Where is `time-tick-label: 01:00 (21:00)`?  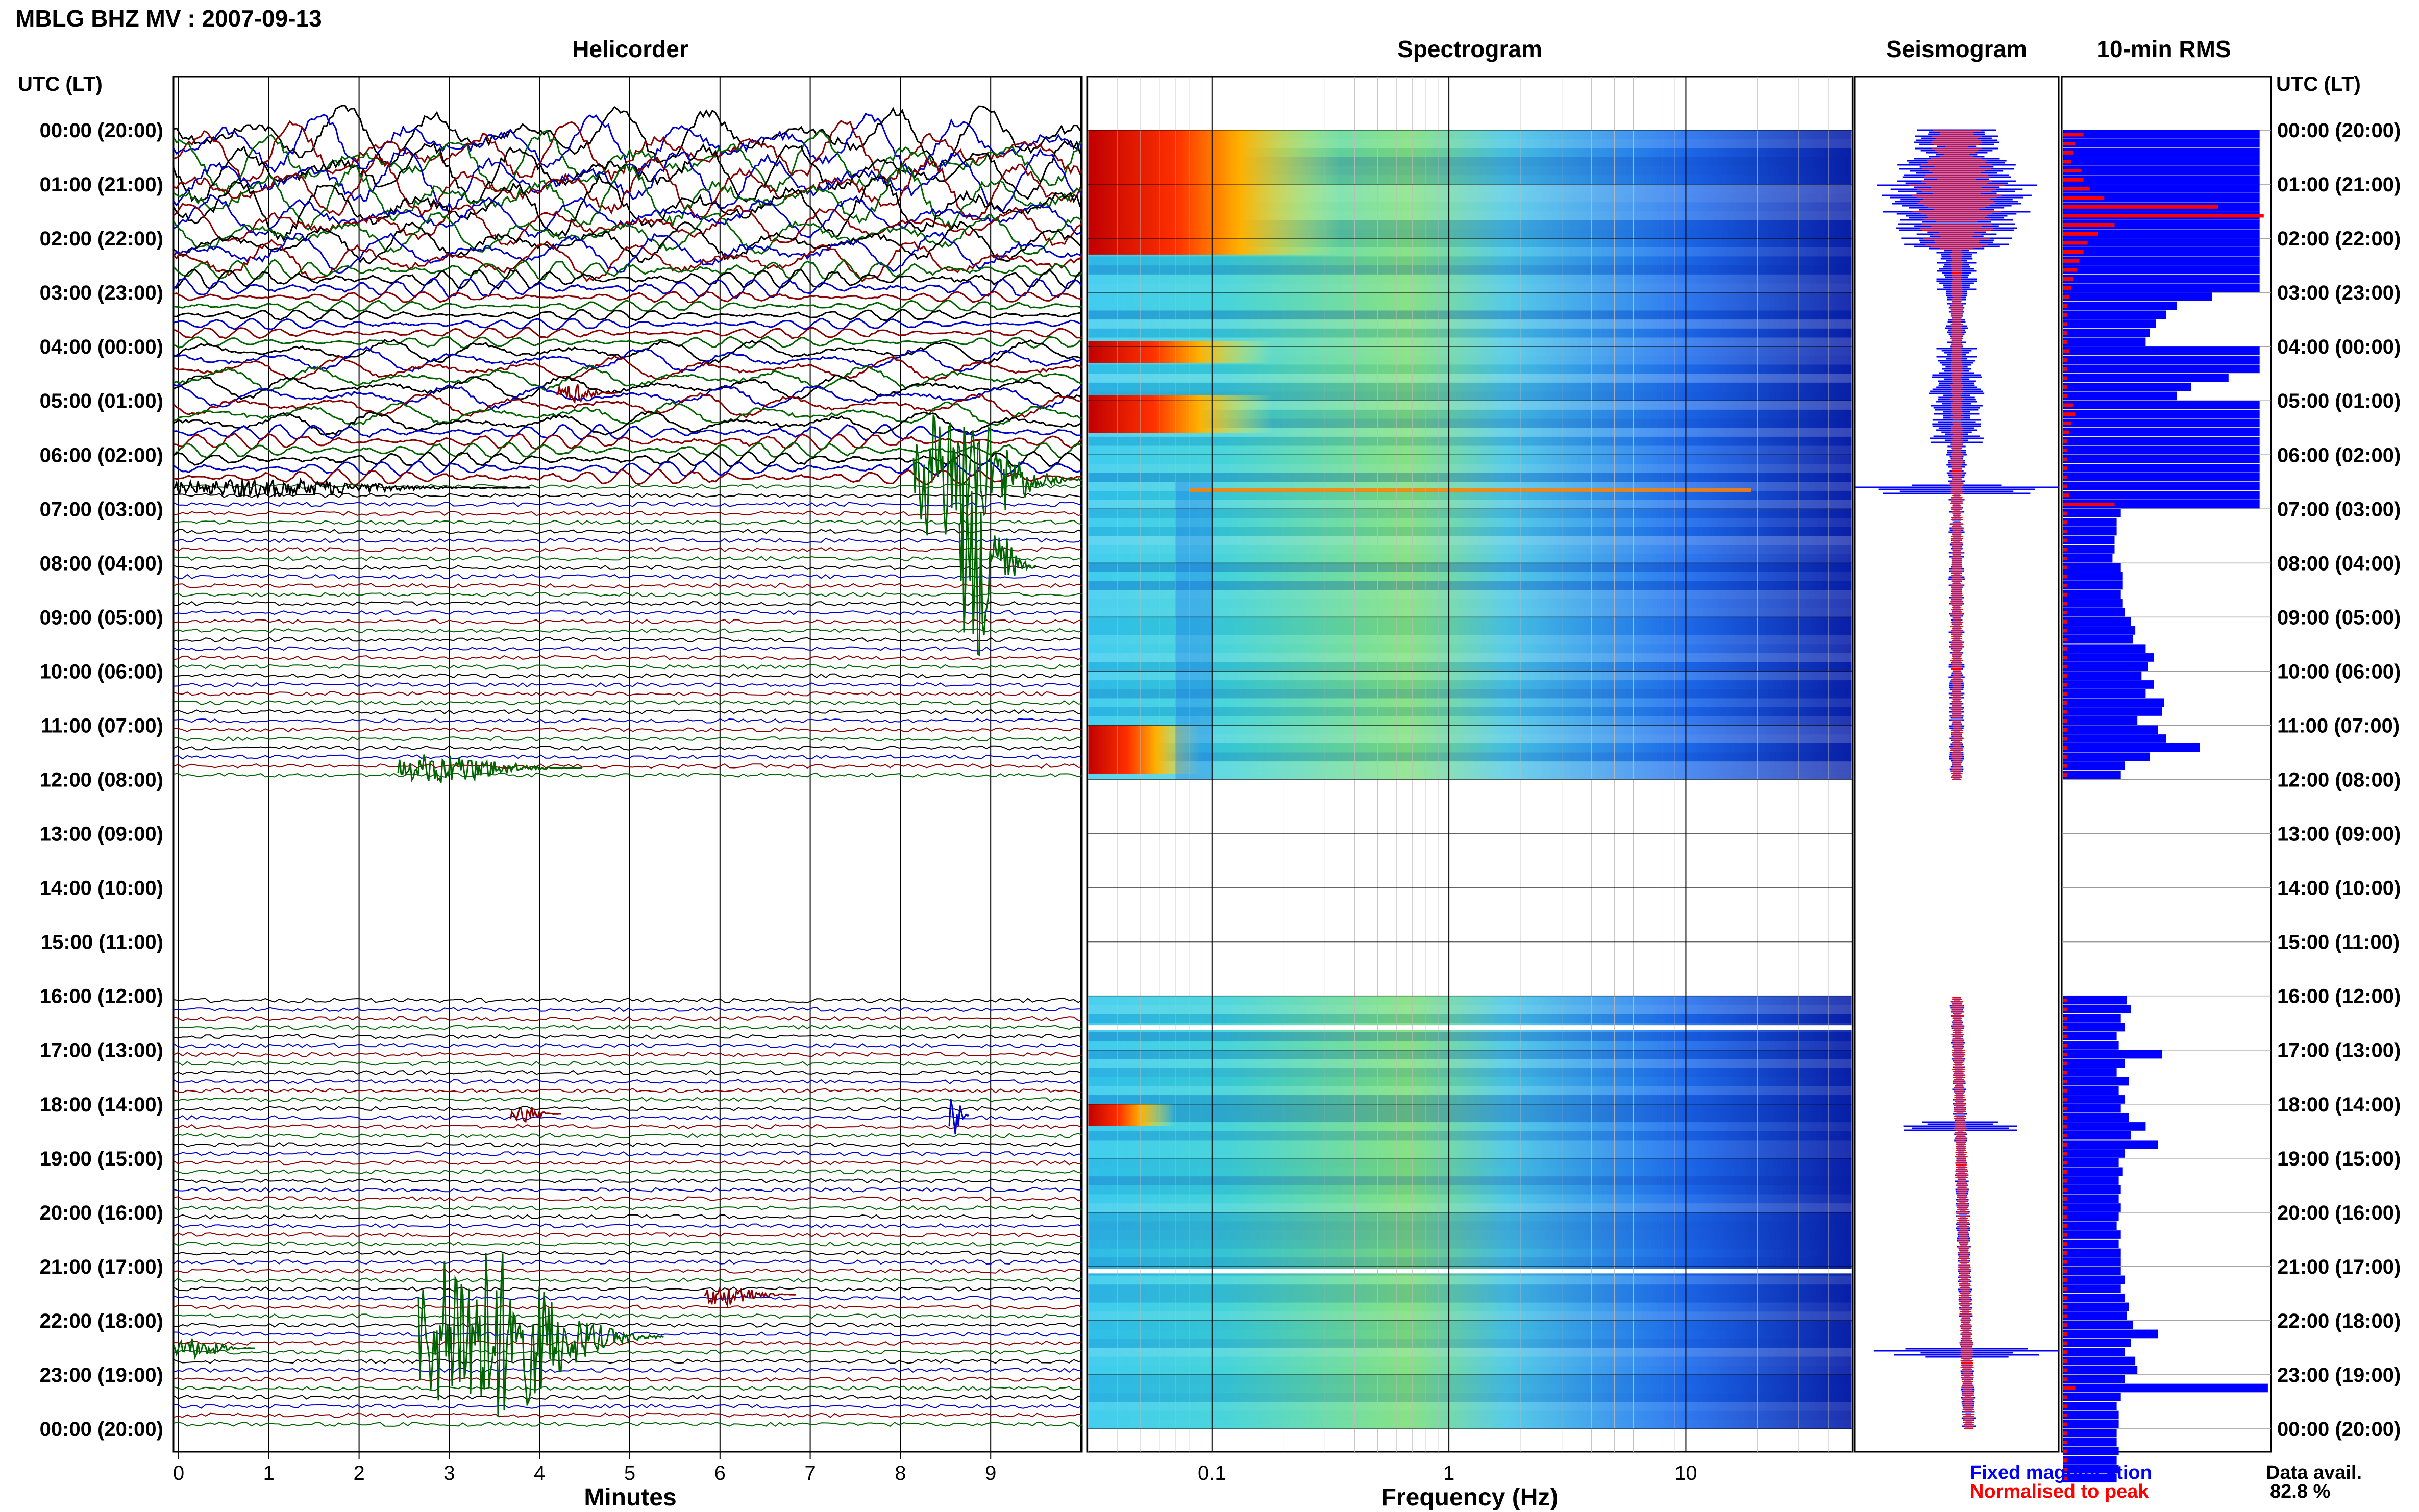 time-tick-label: 01:00 (21:00) is located at coordinates (101, 184).